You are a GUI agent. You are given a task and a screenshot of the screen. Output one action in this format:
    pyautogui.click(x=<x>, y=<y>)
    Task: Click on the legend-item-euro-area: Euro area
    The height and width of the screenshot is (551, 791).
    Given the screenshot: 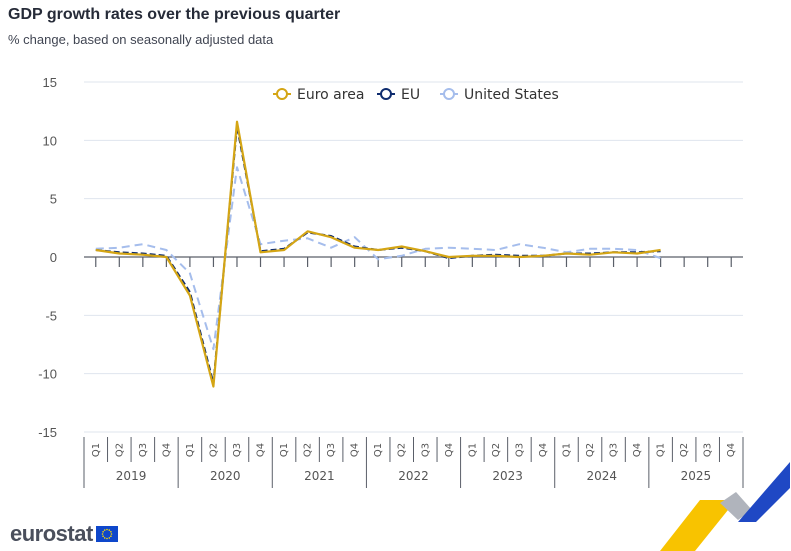 What is the action you would take?
    pyautogui.click(x=318, y=95)
    